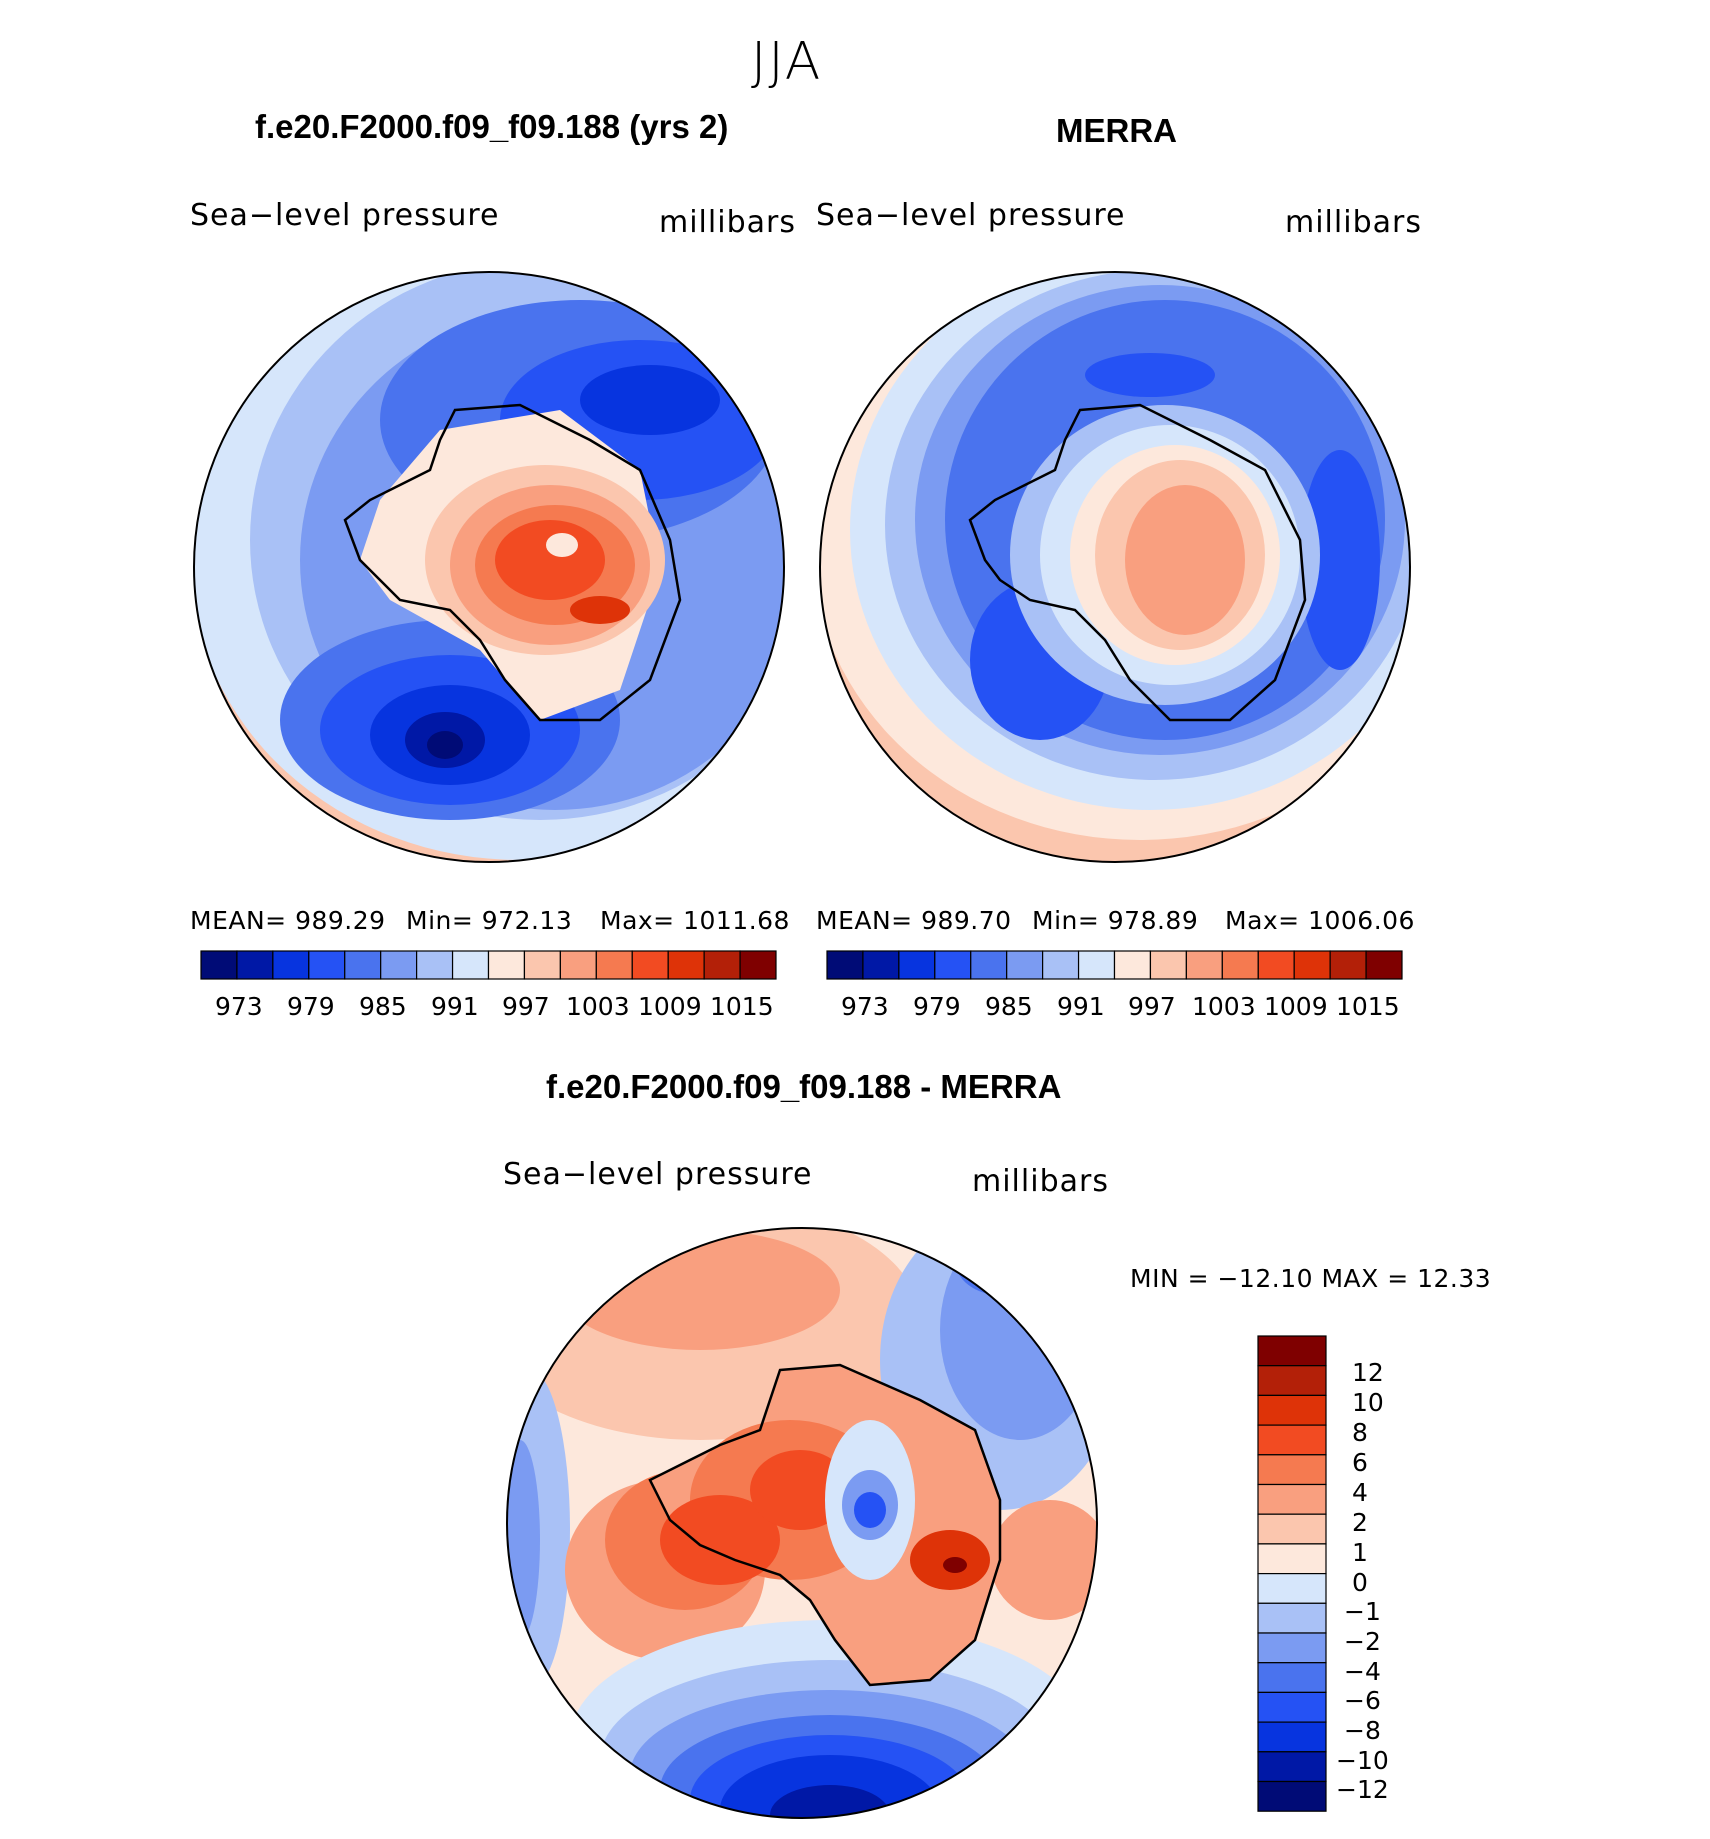 The width and height of the screenshot is (1710, 1839). Describe the element at coordinates (1040, 1181) in the screenshot. I see `diff-units-label: millibars` at that location.